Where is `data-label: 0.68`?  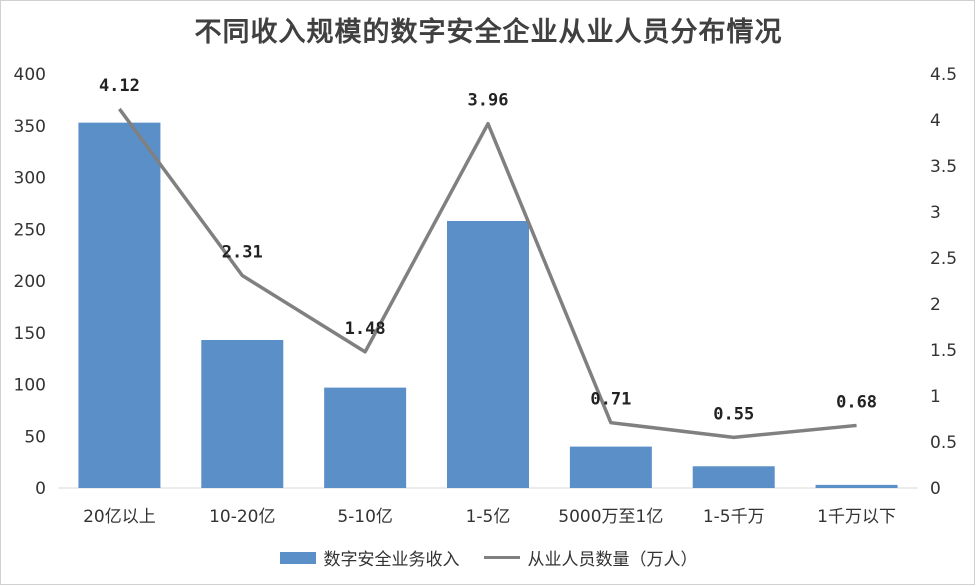
data-label: 0.68 is located at coordinates (856, 402).